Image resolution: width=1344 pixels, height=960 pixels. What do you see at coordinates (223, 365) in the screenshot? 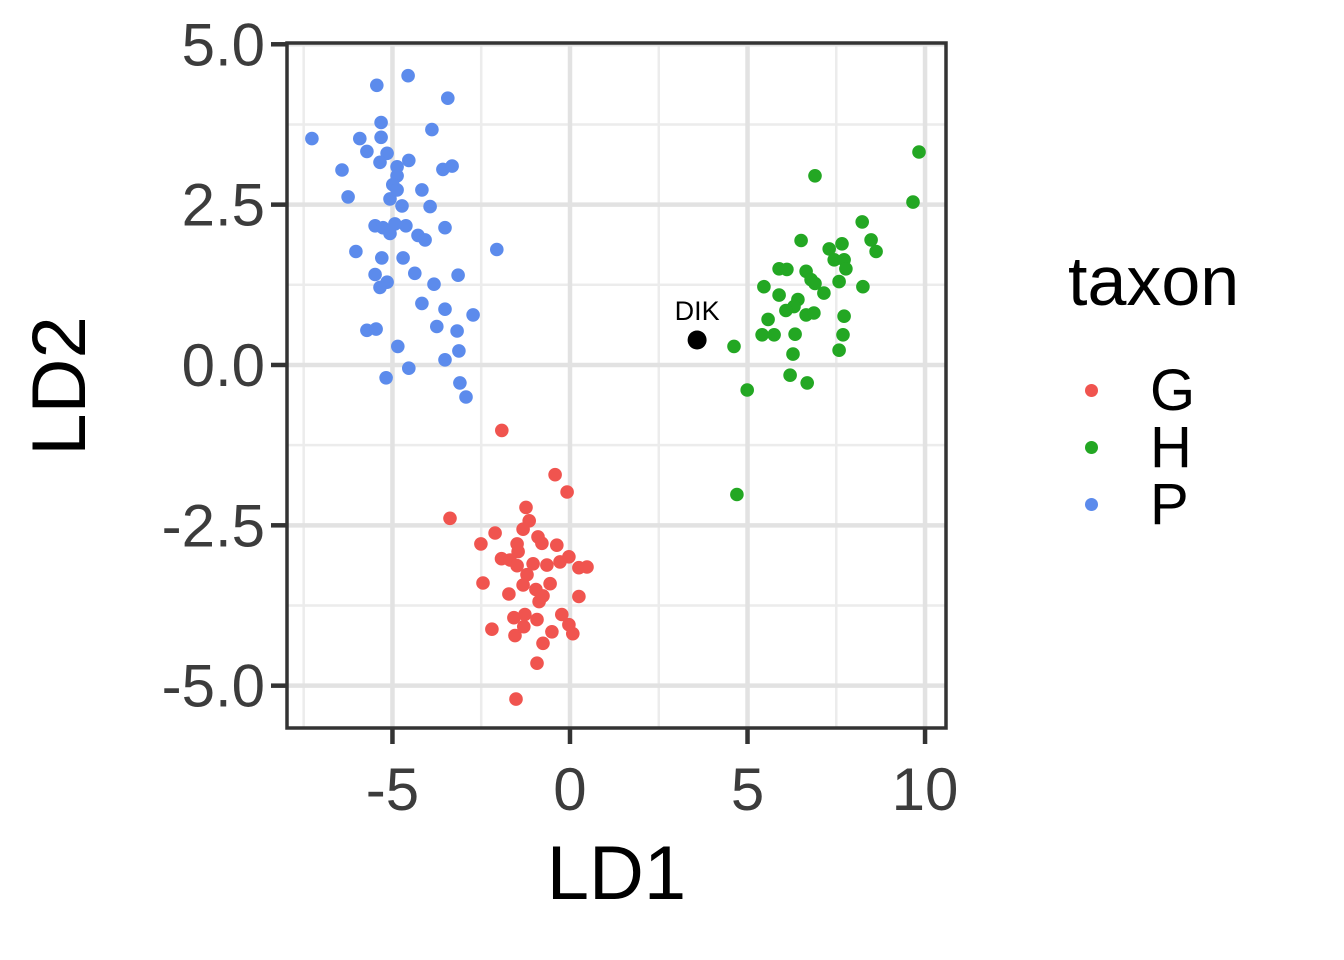
I see `y-tick-label: 0.0` at bounding box center [223, 365].